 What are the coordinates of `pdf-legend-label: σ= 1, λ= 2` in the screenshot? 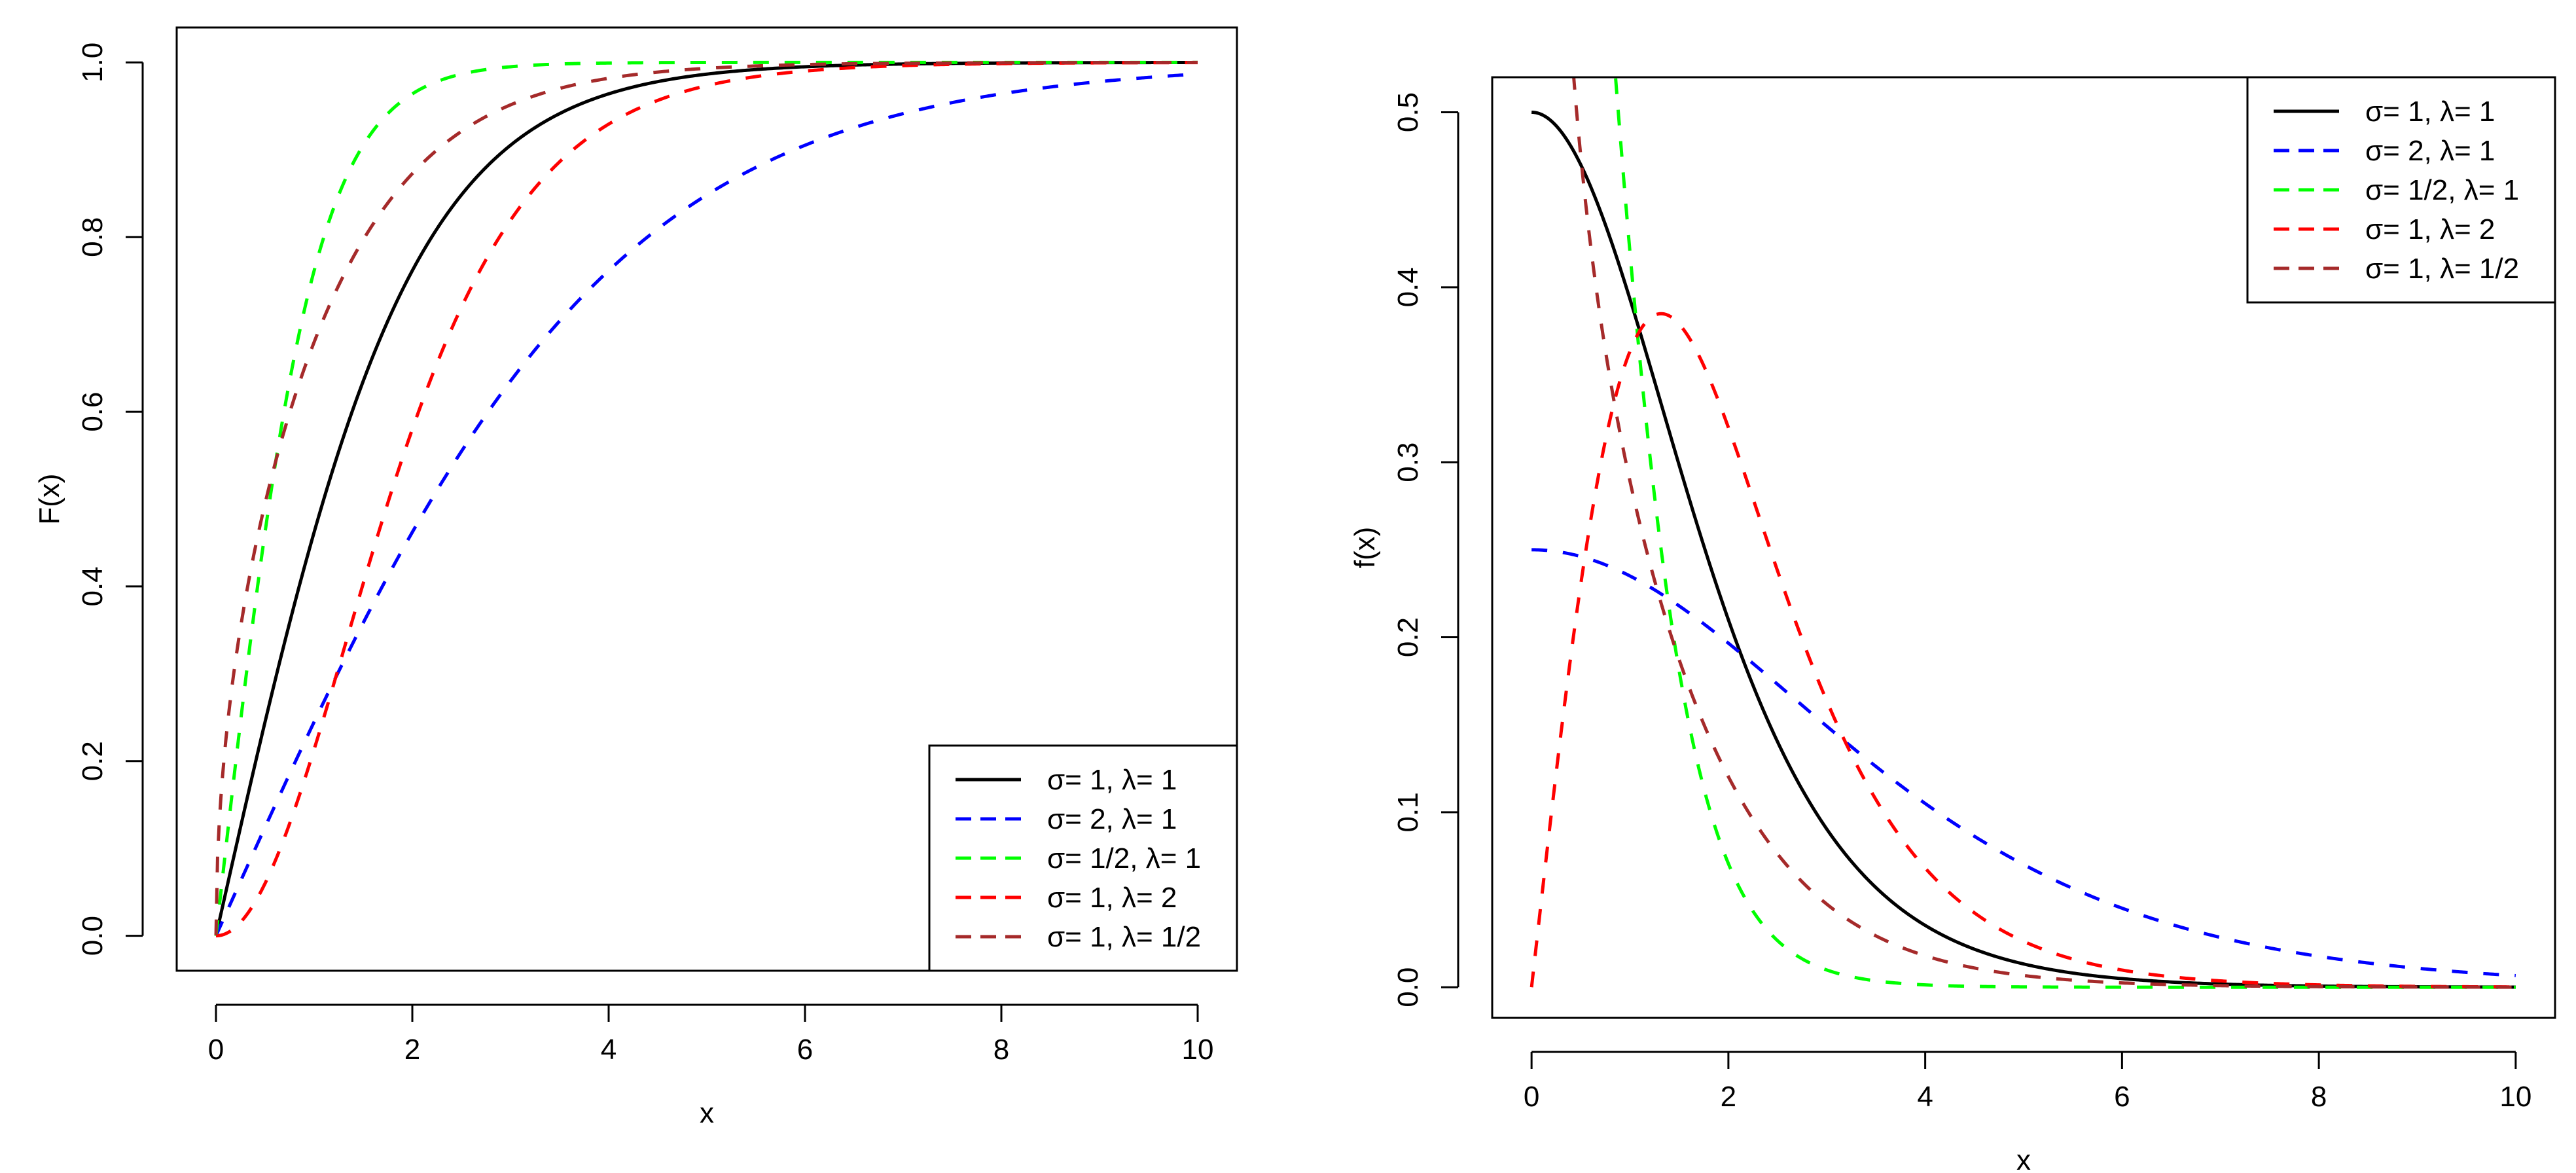 It's located at (2430, 229).